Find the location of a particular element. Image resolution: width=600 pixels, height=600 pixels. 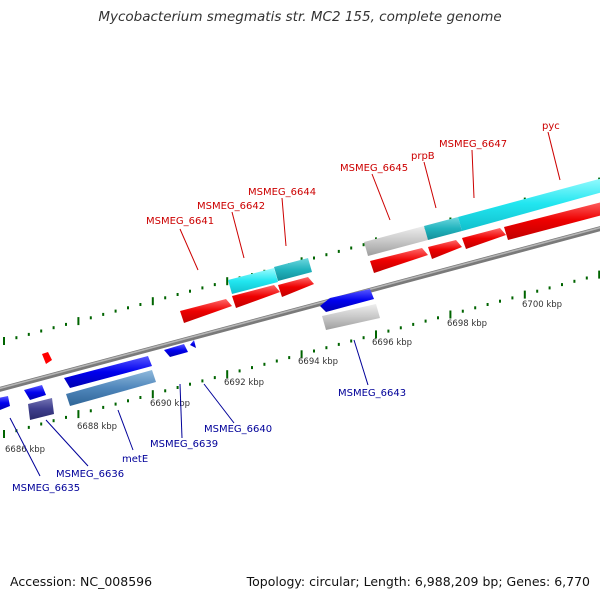

tick-label: 6686 kbp is located at coordinates (25, 450).